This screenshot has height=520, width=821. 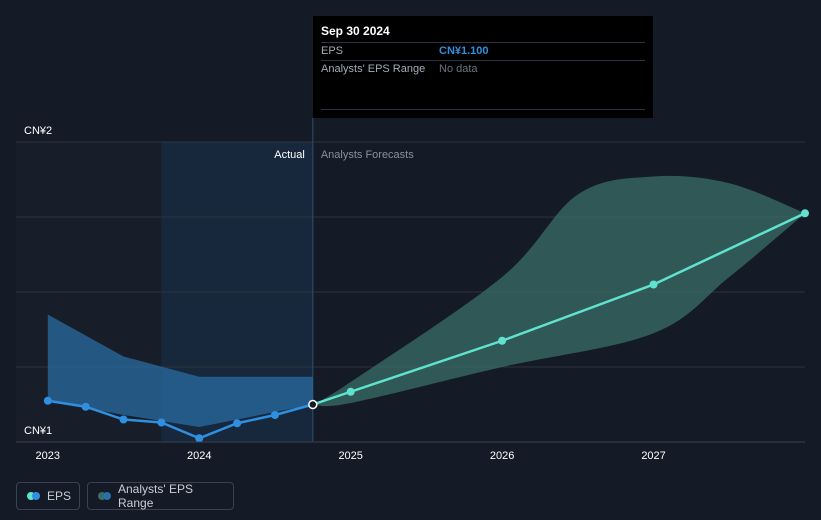 What do you see at coordinates (33, 496) in the screenshot?
I see `eps-legend-icon` at bounding box center [33, 496].